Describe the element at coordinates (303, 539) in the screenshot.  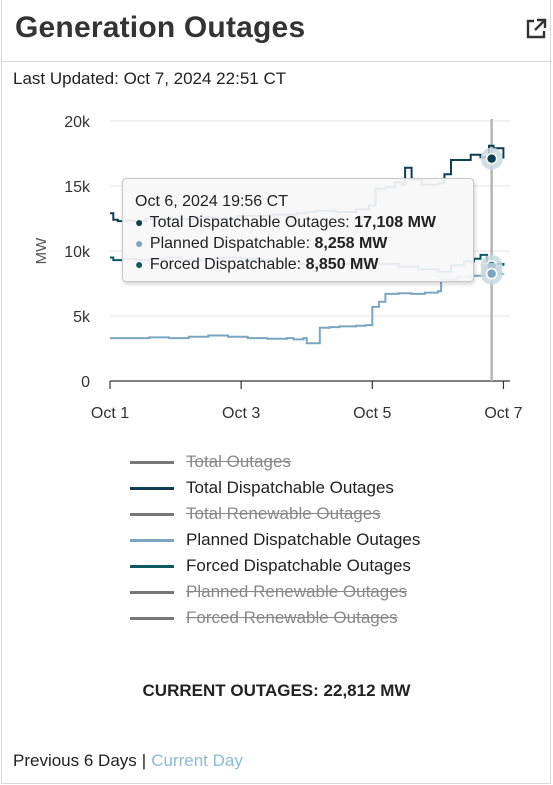
I see `legend-label: Planned Dispatchable Outages` at that location.